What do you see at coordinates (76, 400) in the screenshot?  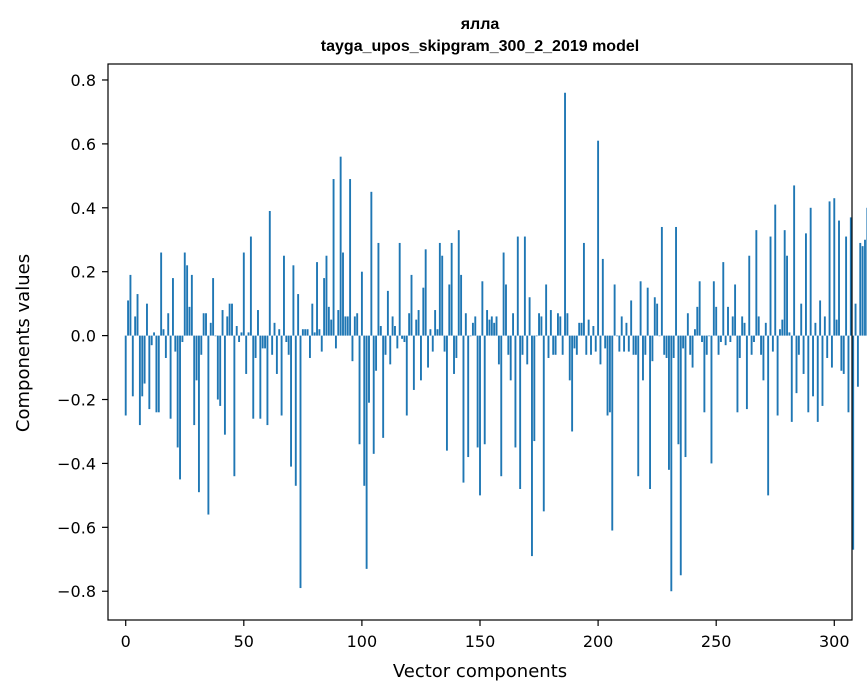 I see `y-tick-label: −0.2` at bounding box center [76, 400].